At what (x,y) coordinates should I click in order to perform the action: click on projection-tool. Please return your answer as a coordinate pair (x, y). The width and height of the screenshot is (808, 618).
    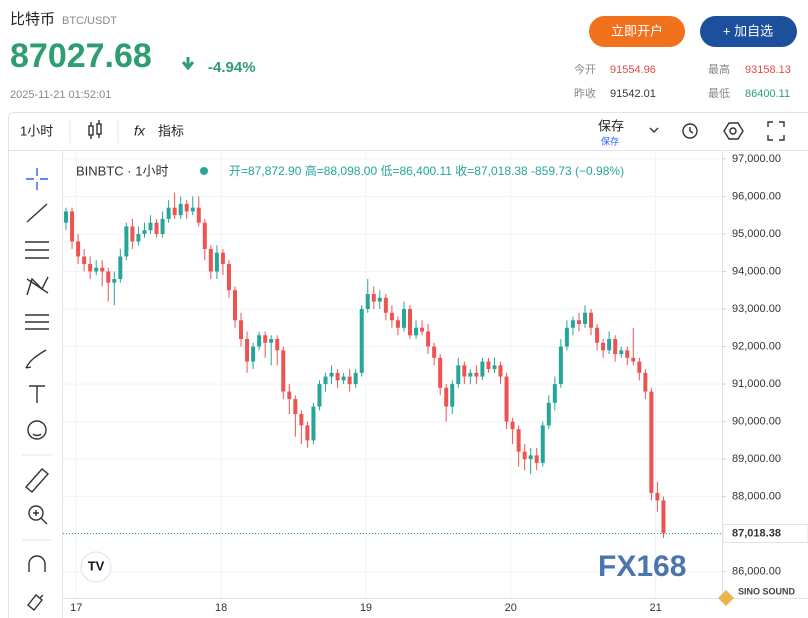
    Looking at the image, I should click on (37, 322).